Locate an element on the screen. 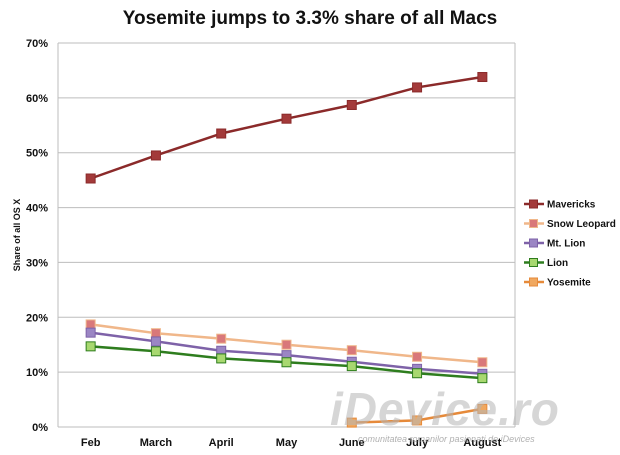  y-tick-label: 70% is located at coordinates (37, 44).